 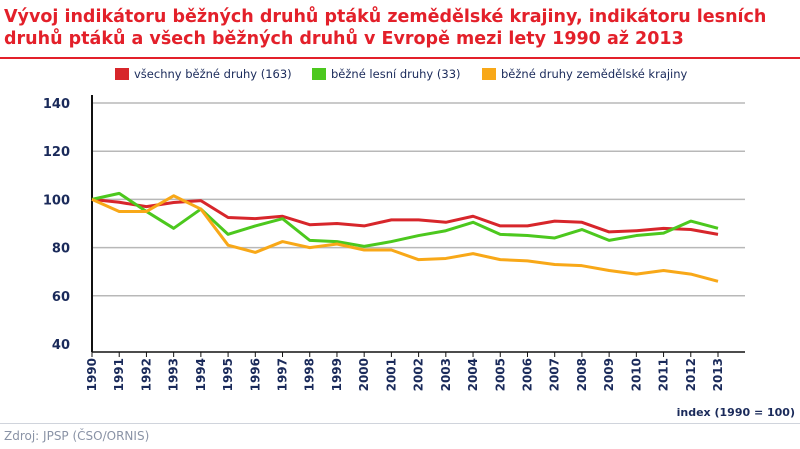 What do you see at coordinates (92, 374) in the screenshot?
I see `x-tick-label: 1990` at bounding box center [92, 374].